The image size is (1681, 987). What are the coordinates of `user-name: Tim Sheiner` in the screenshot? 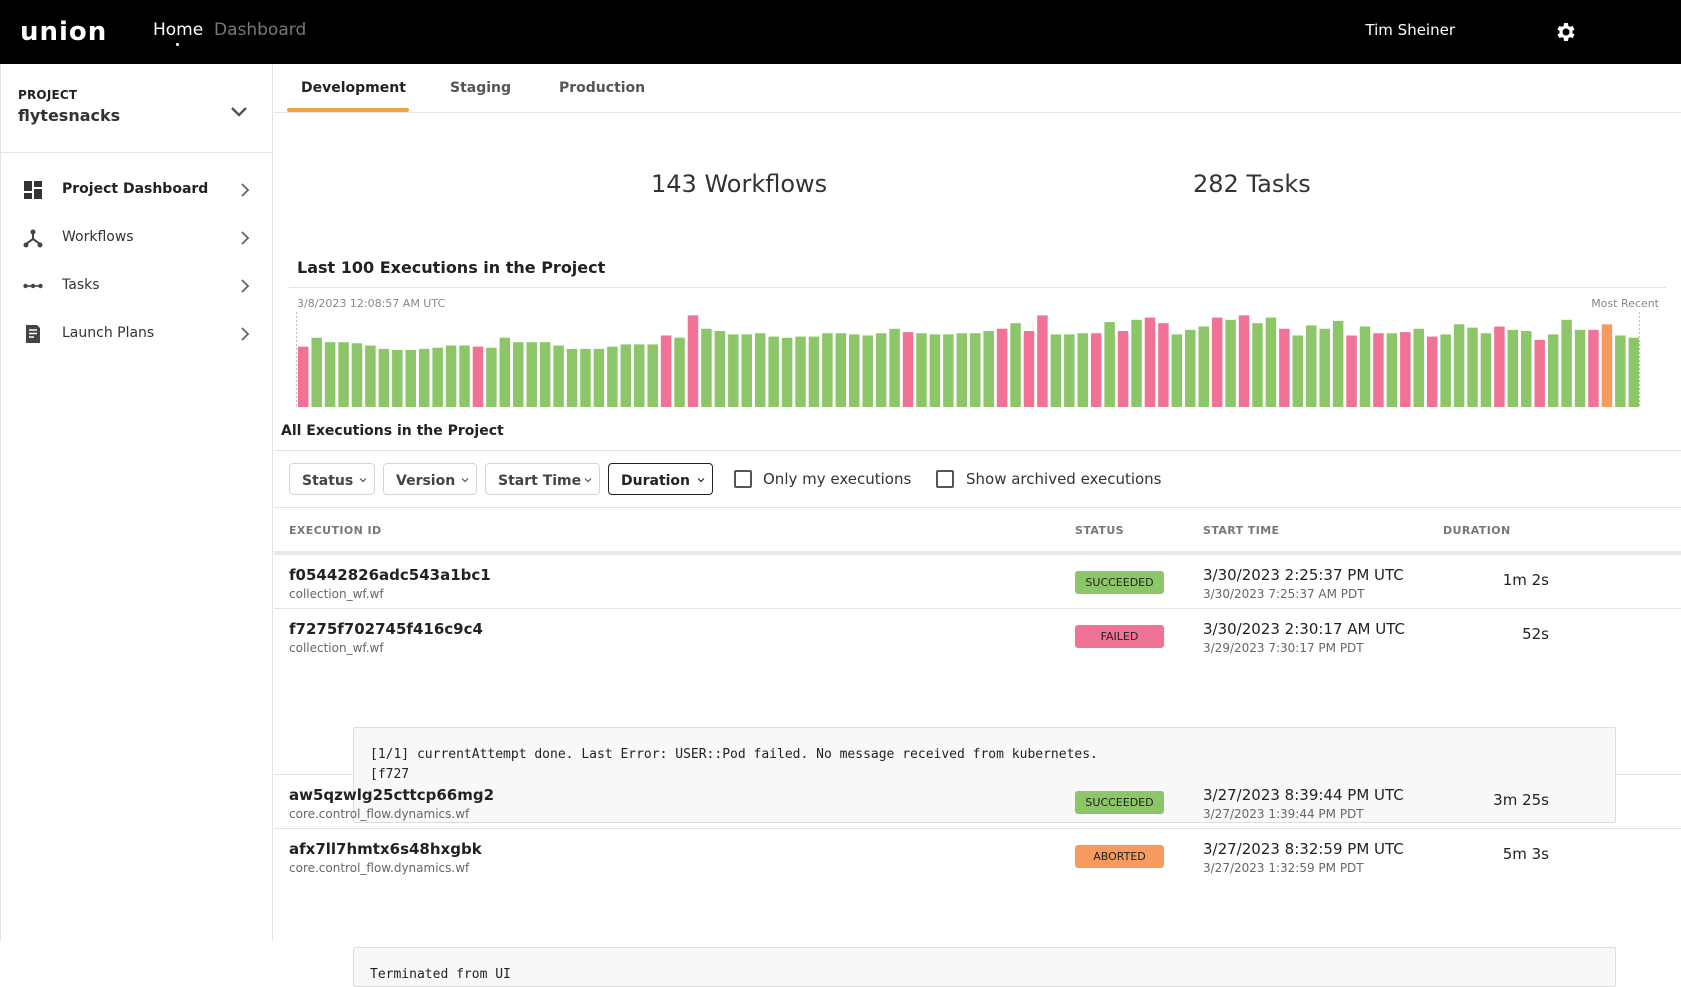 It's located at (1410, 30).